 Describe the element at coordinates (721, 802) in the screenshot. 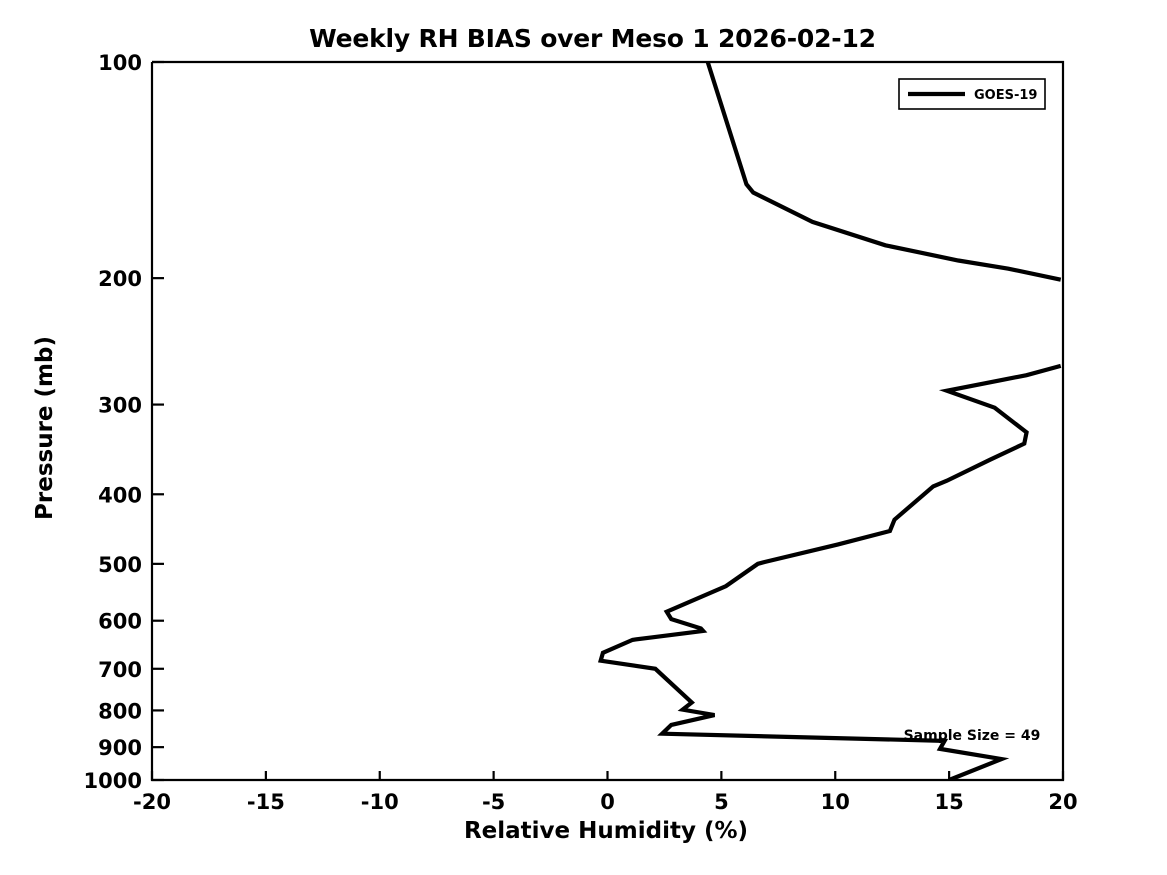

I see `x-tick-label: 5` at that location.